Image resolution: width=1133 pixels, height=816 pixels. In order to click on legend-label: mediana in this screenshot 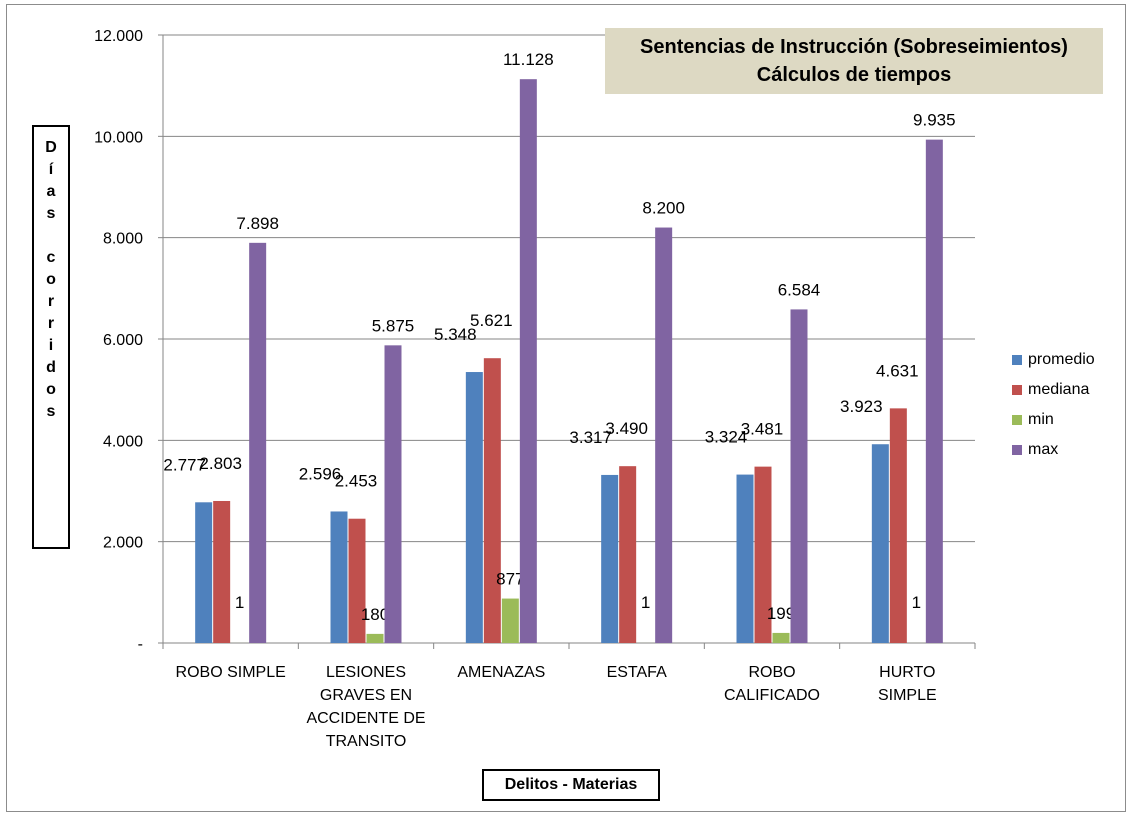, I will do `click(1059, 389)`.